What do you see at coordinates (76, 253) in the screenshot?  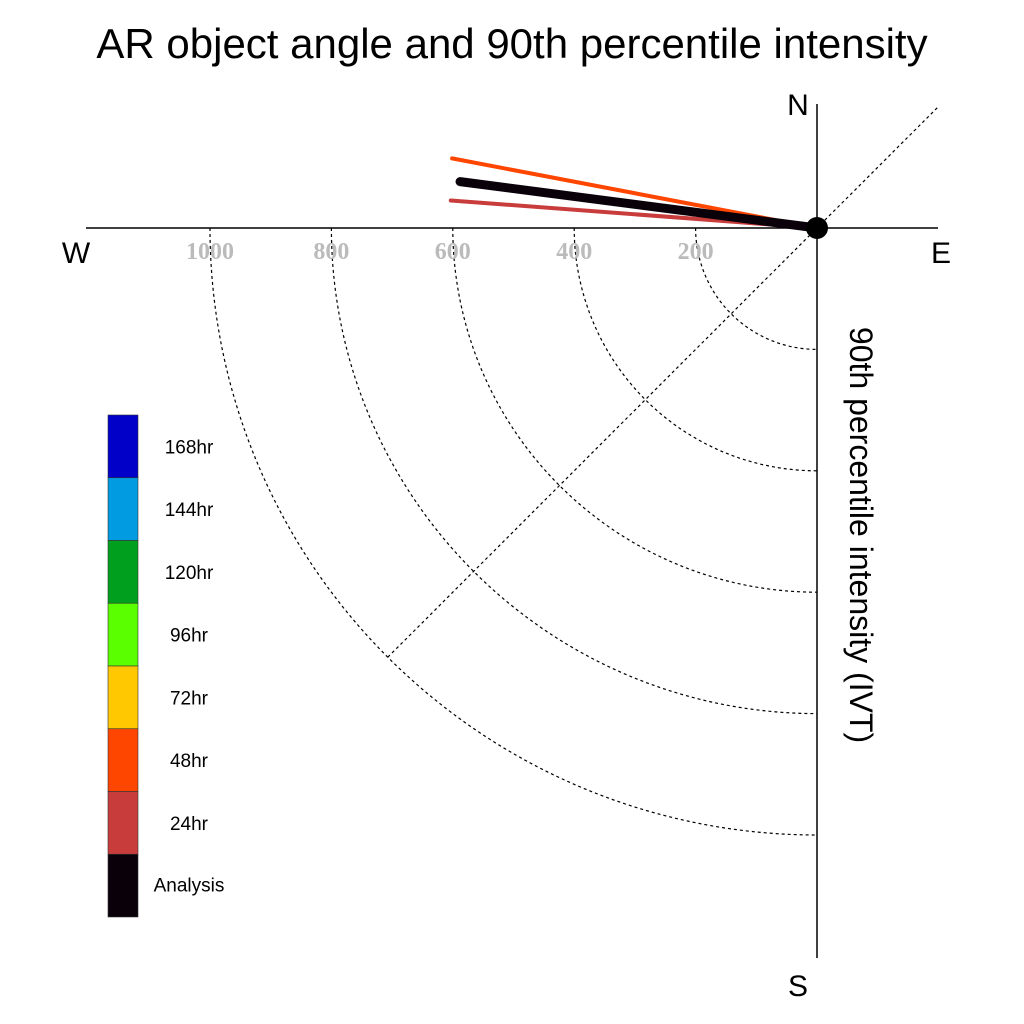 I see `direction-west: W` at bounding box center [76, 253].